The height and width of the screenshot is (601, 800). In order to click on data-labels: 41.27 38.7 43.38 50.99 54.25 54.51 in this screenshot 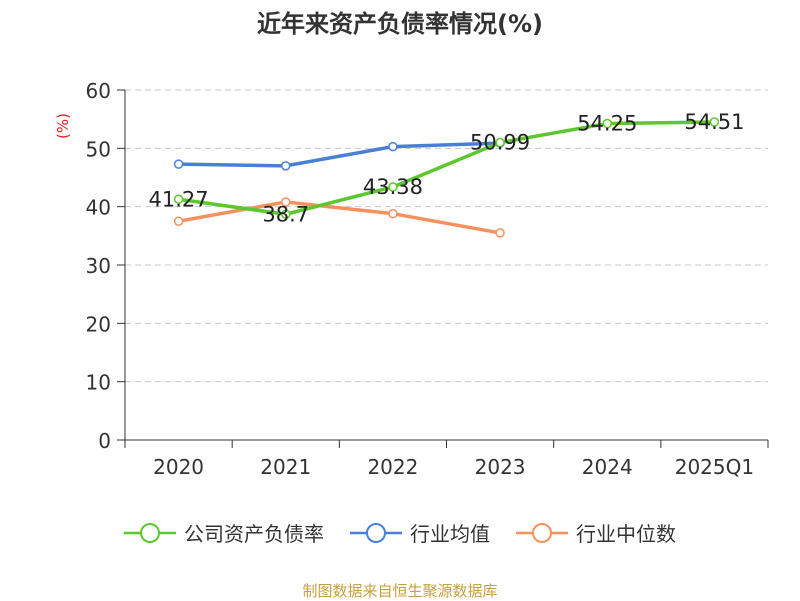, I will do `click(447, 168)`.